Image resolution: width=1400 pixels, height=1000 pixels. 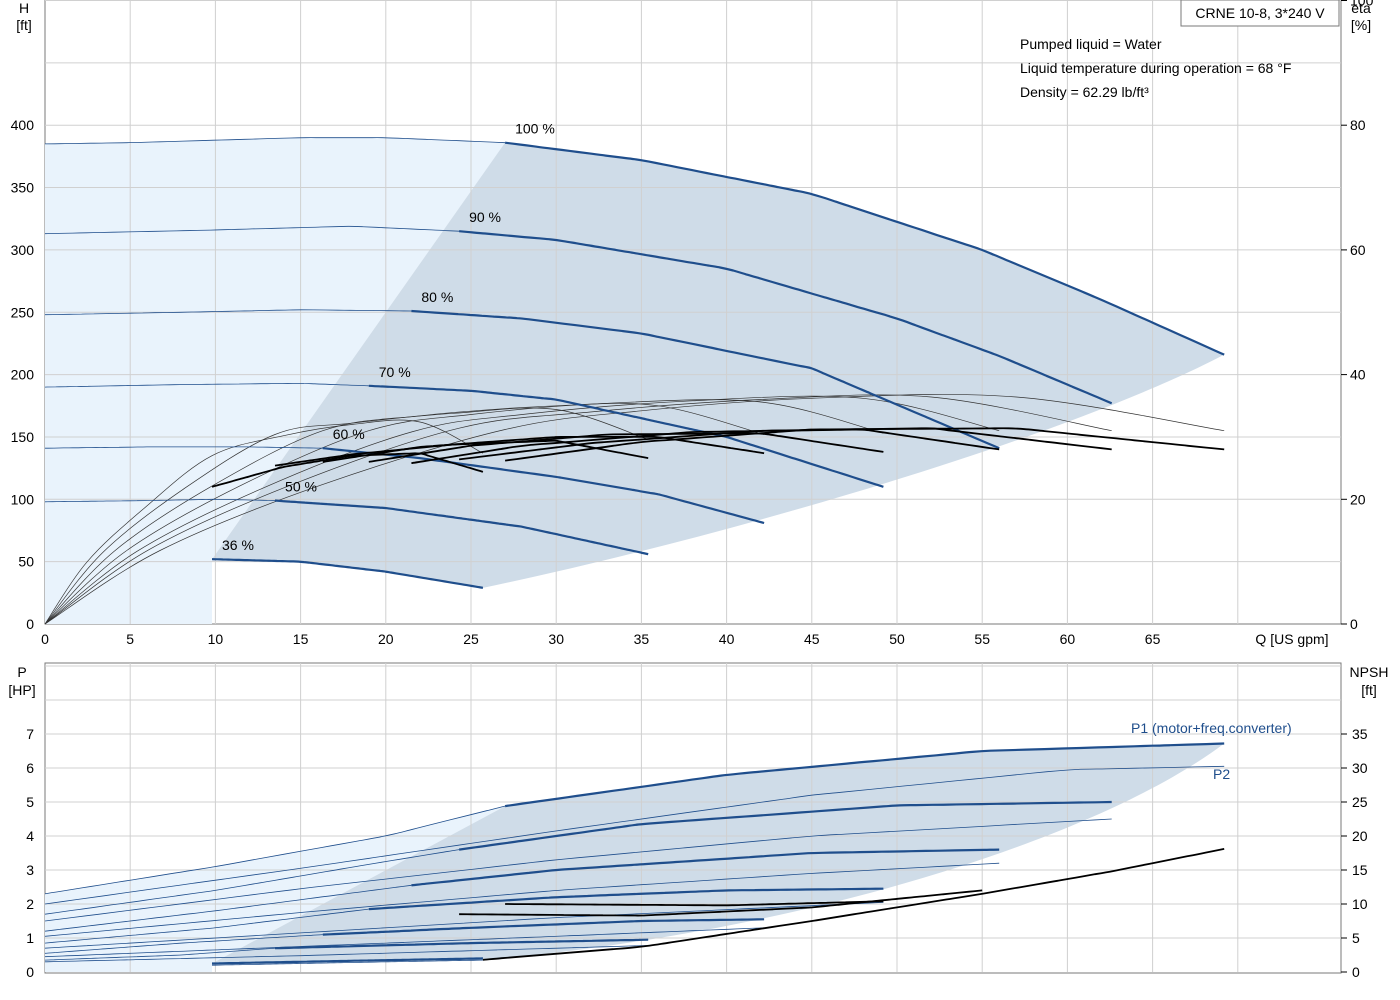 What do you see at coordinates (1360, 802) in the screenshot?
I see `npsh-tick-label: 25` at bounding box center [1360, 802].